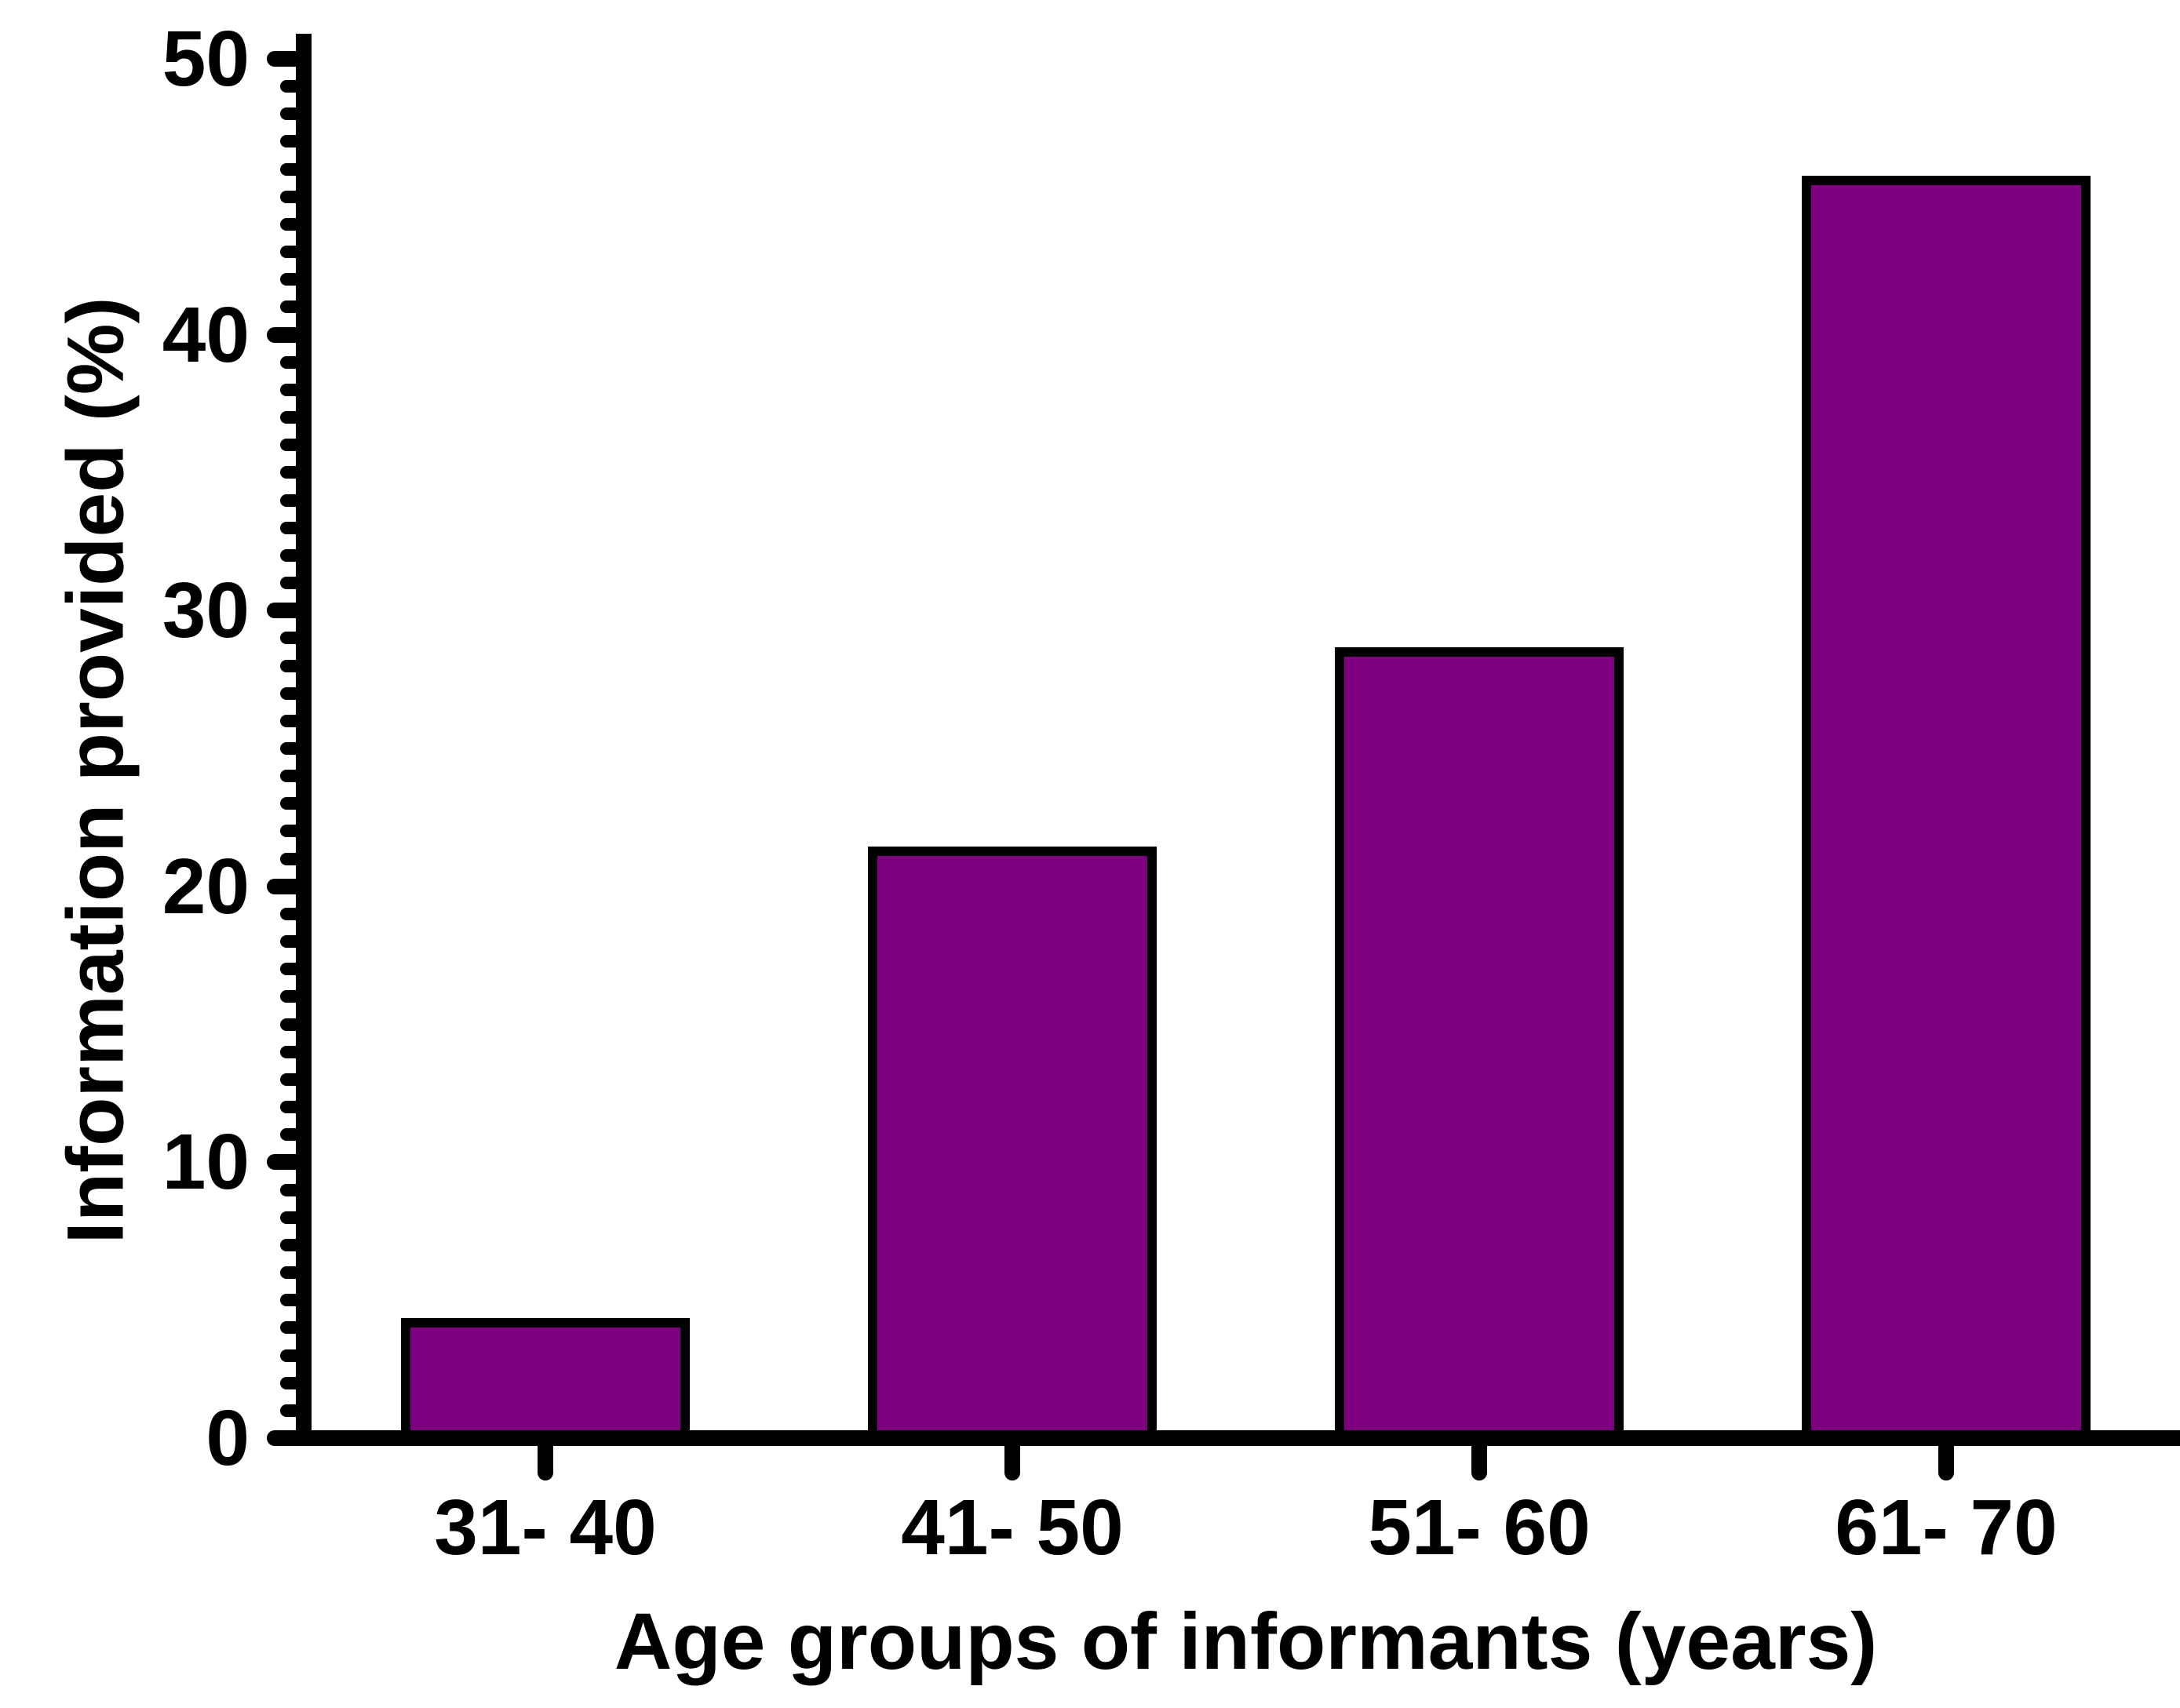 Image resolution: width=2180 pixels, height=1708 pixels. I want to click on x-axis-line, so click(1238, 1438).